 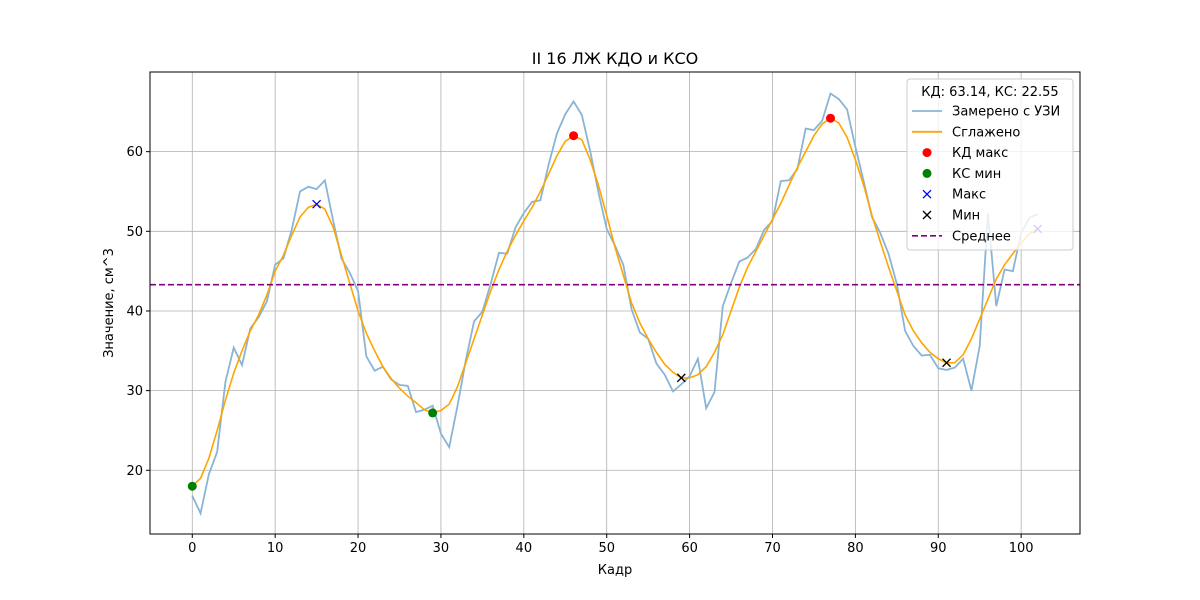 I want to click on y-axis: 20 30 40 50 60, so click(x=138, y=312).